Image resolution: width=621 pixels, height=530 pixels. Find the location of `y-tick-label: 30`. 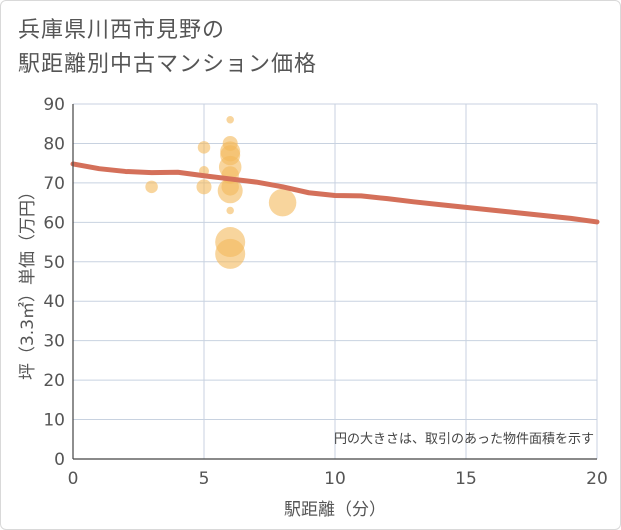

y-tick-label: 30 is located at coordinates (54, 342).